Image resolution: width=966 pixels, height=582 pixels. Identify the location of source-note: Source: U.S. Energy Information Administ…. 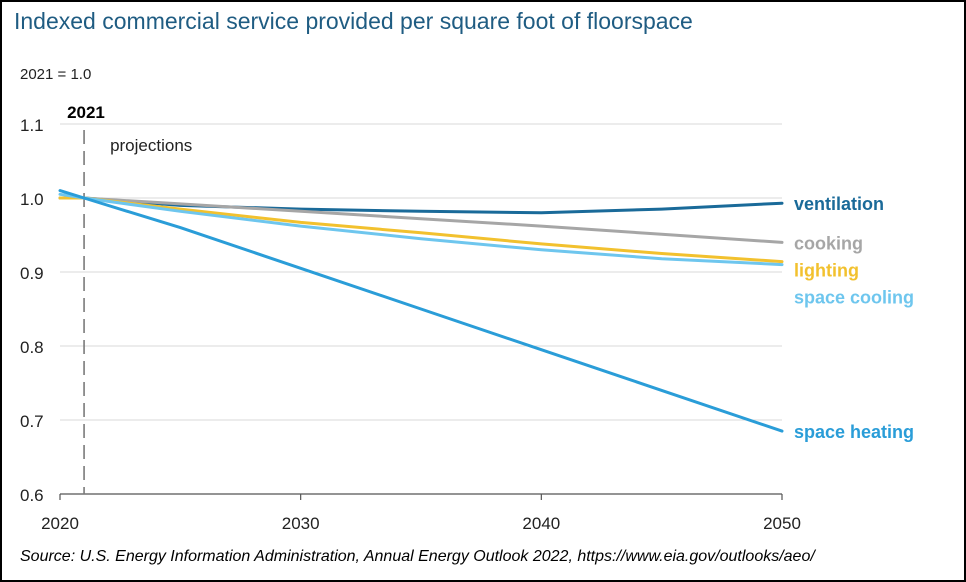
(417, 556).